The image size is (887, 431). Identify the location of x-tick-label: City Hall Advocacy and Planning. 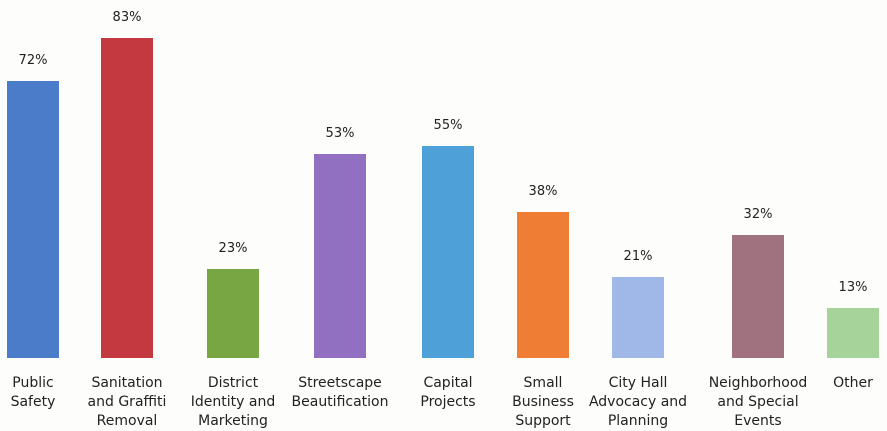
(638, 402).